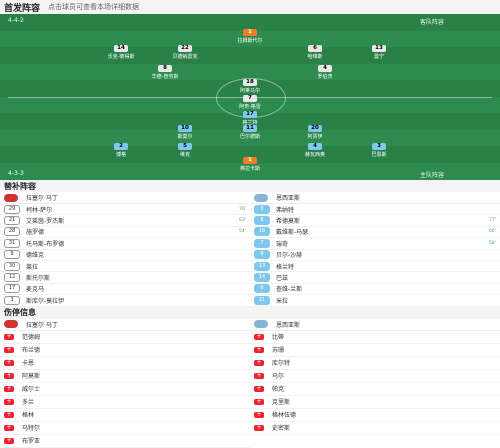  Describe the element at coordinates (375, 210) in the screenshot. I see `list-item: 3 弗纳特` at that location.